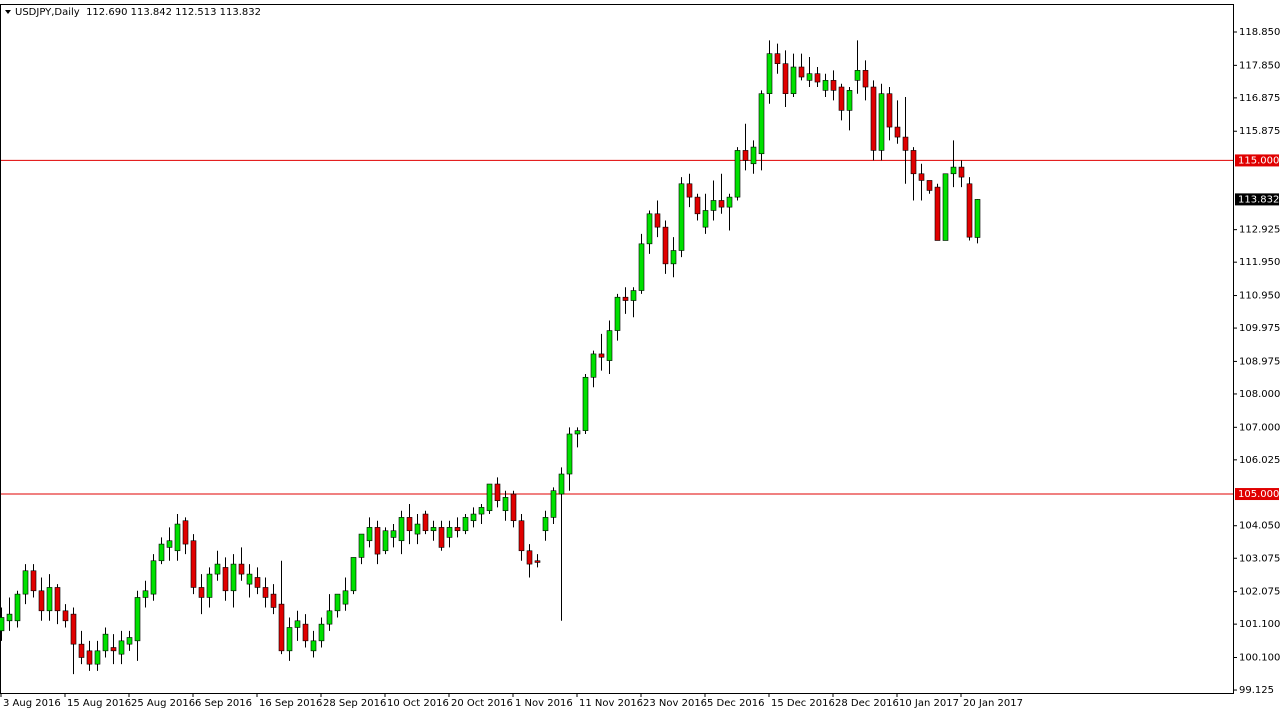 This screenshot has width=1280, height=717. Describe the element at coordinates (929, 703) in the screenshot. I see `x-tick-label: 10 Jan 2017` at that location.